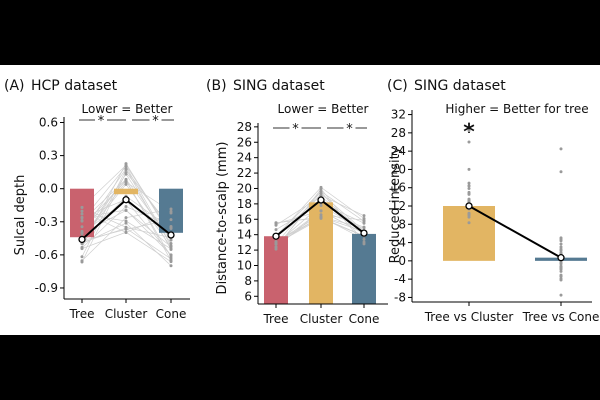 The width and height of the screenshot is (600, 400). I want to click on panel-a-label: (A), so click(14, 86).